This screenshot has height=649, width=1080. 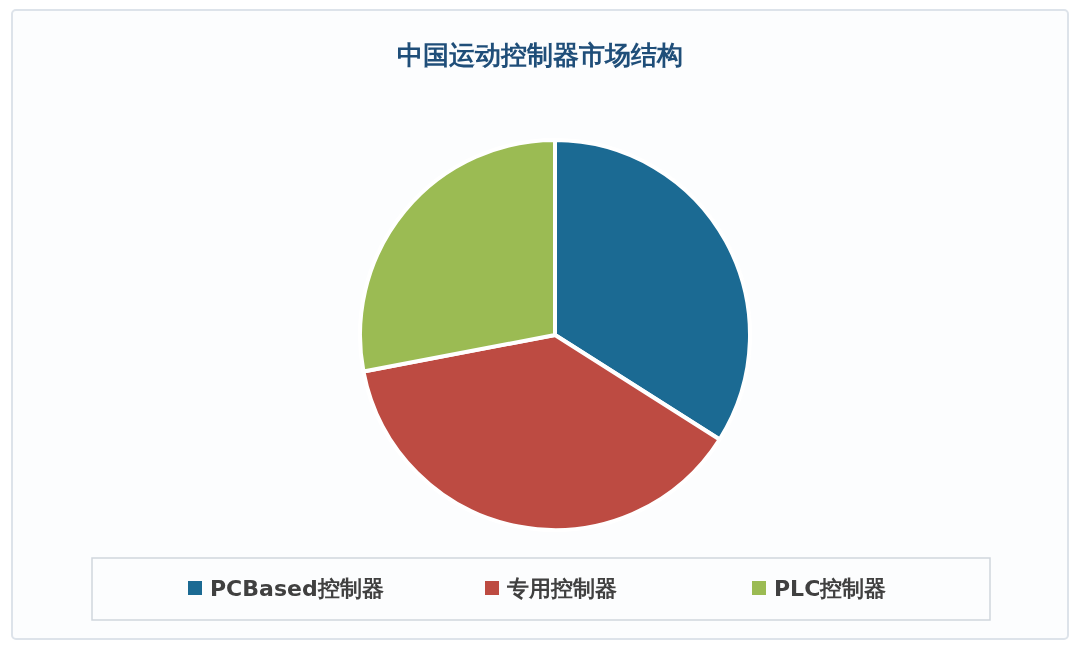 I want to click on chart-title: 中国运动控制器市场结构, so click(x=540, y=55).